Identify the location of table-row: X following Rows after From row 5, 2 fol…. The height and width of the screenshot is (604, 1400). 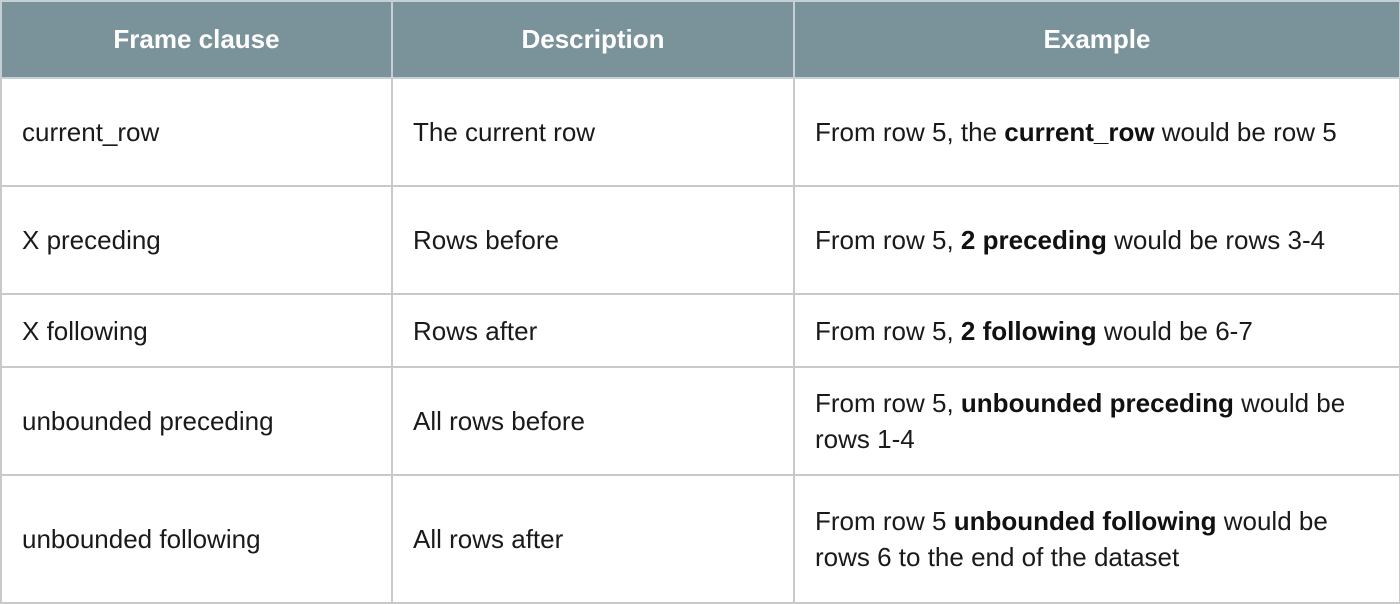
(700, 330).